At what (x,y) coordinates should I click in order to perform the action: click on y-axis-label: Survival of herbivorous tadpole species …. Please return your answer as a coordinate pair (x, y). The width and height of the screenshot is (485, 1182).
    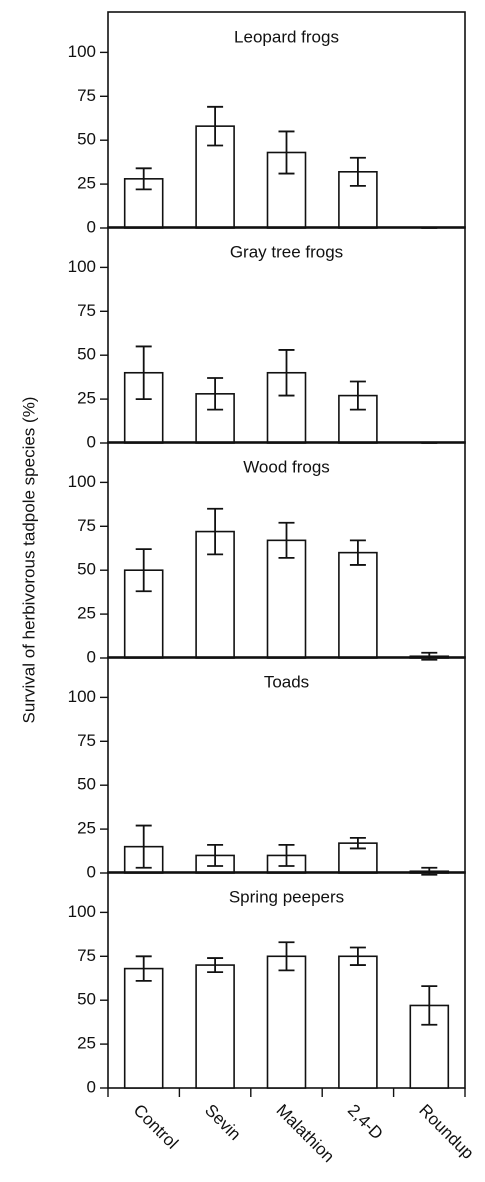
    Looking at the image, I should click on (28, 560).